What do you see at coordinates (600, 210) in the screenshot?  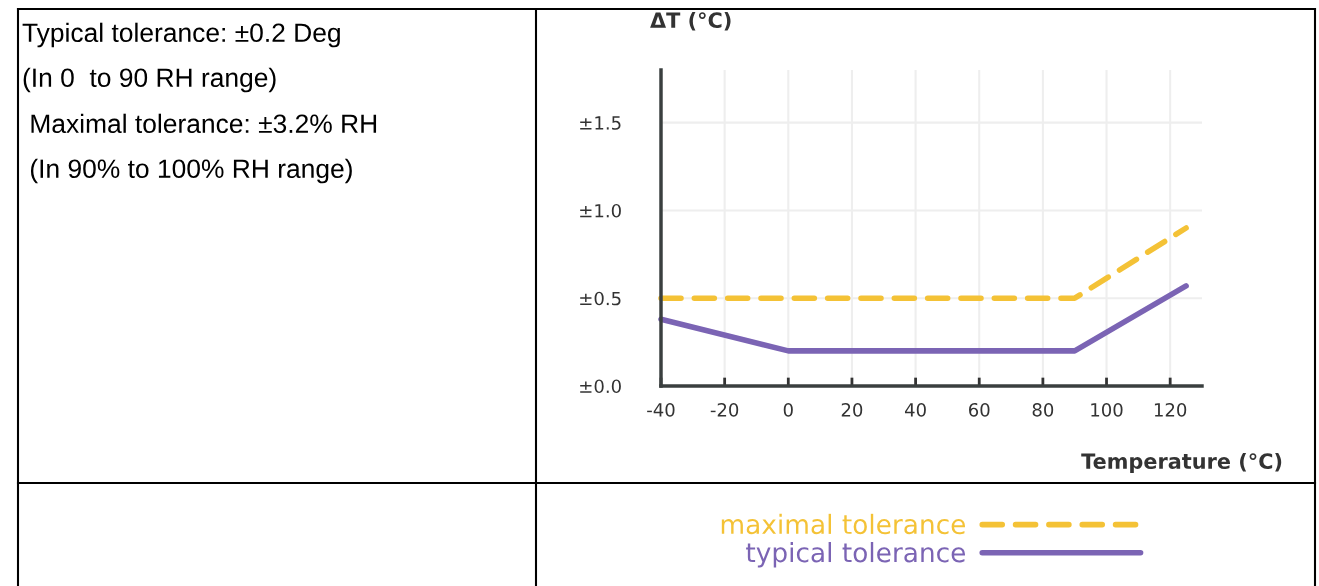 I see `y-tick-label: ±1.0` at bounding box center [600, 210].